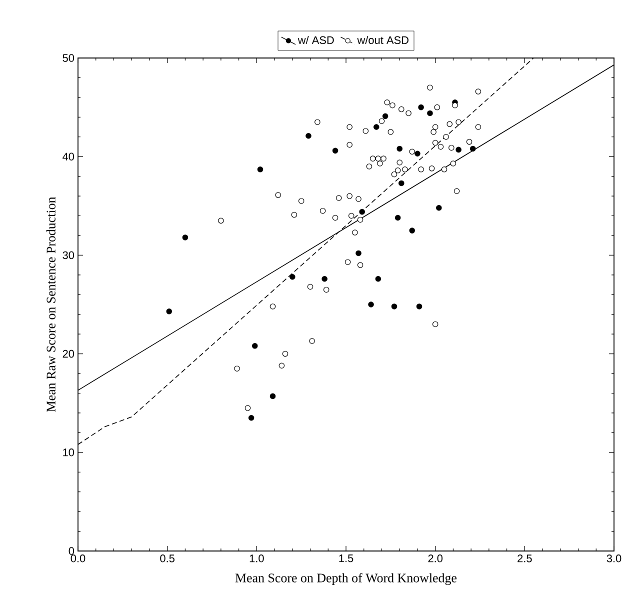  What do you see at coordinates (435, 558) in the screenshot?
I see `x-tick-label: 2.0` at bounding box center [435, 558].